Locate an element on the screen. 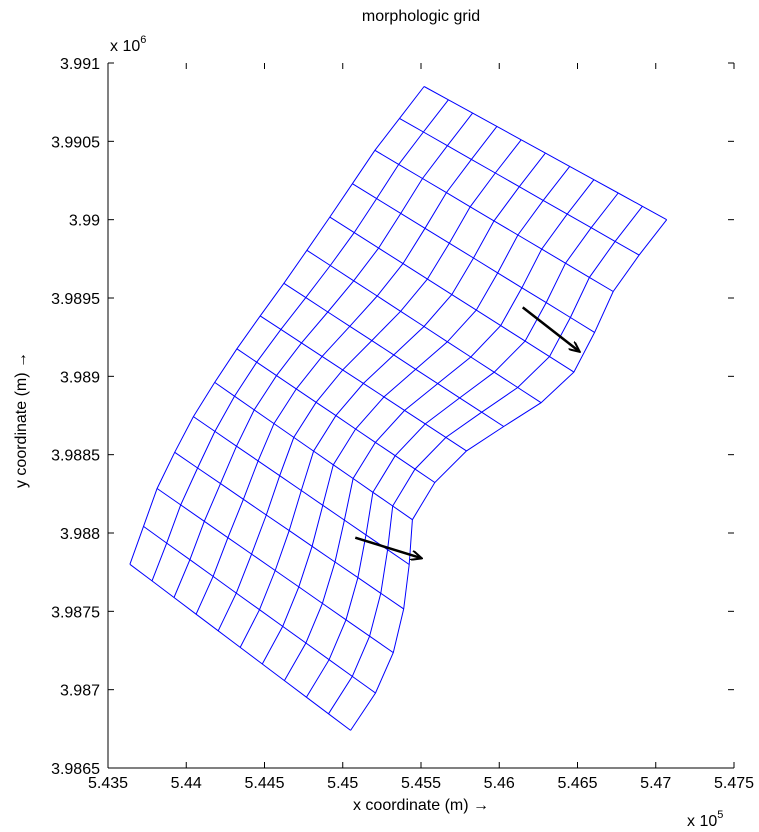  x-tick-label: 5.475 is located at coordinates (734, 783).